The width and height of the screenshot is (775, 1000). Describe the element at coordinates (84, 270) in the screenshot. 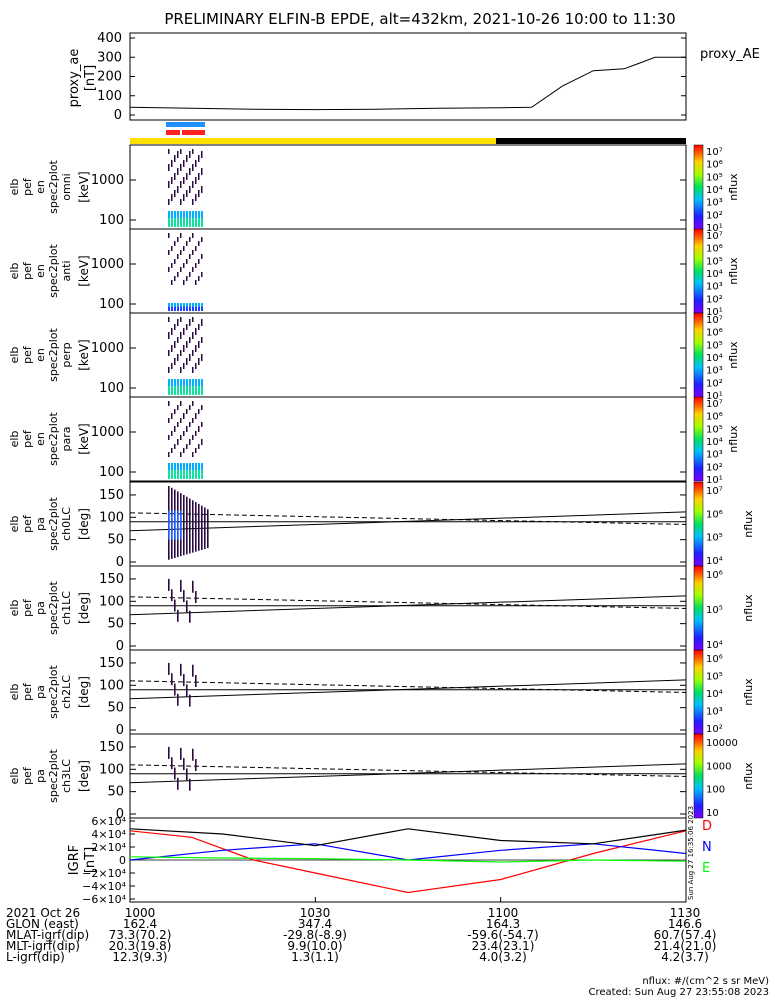

I see `panel-yunit: [keV]` at that location.